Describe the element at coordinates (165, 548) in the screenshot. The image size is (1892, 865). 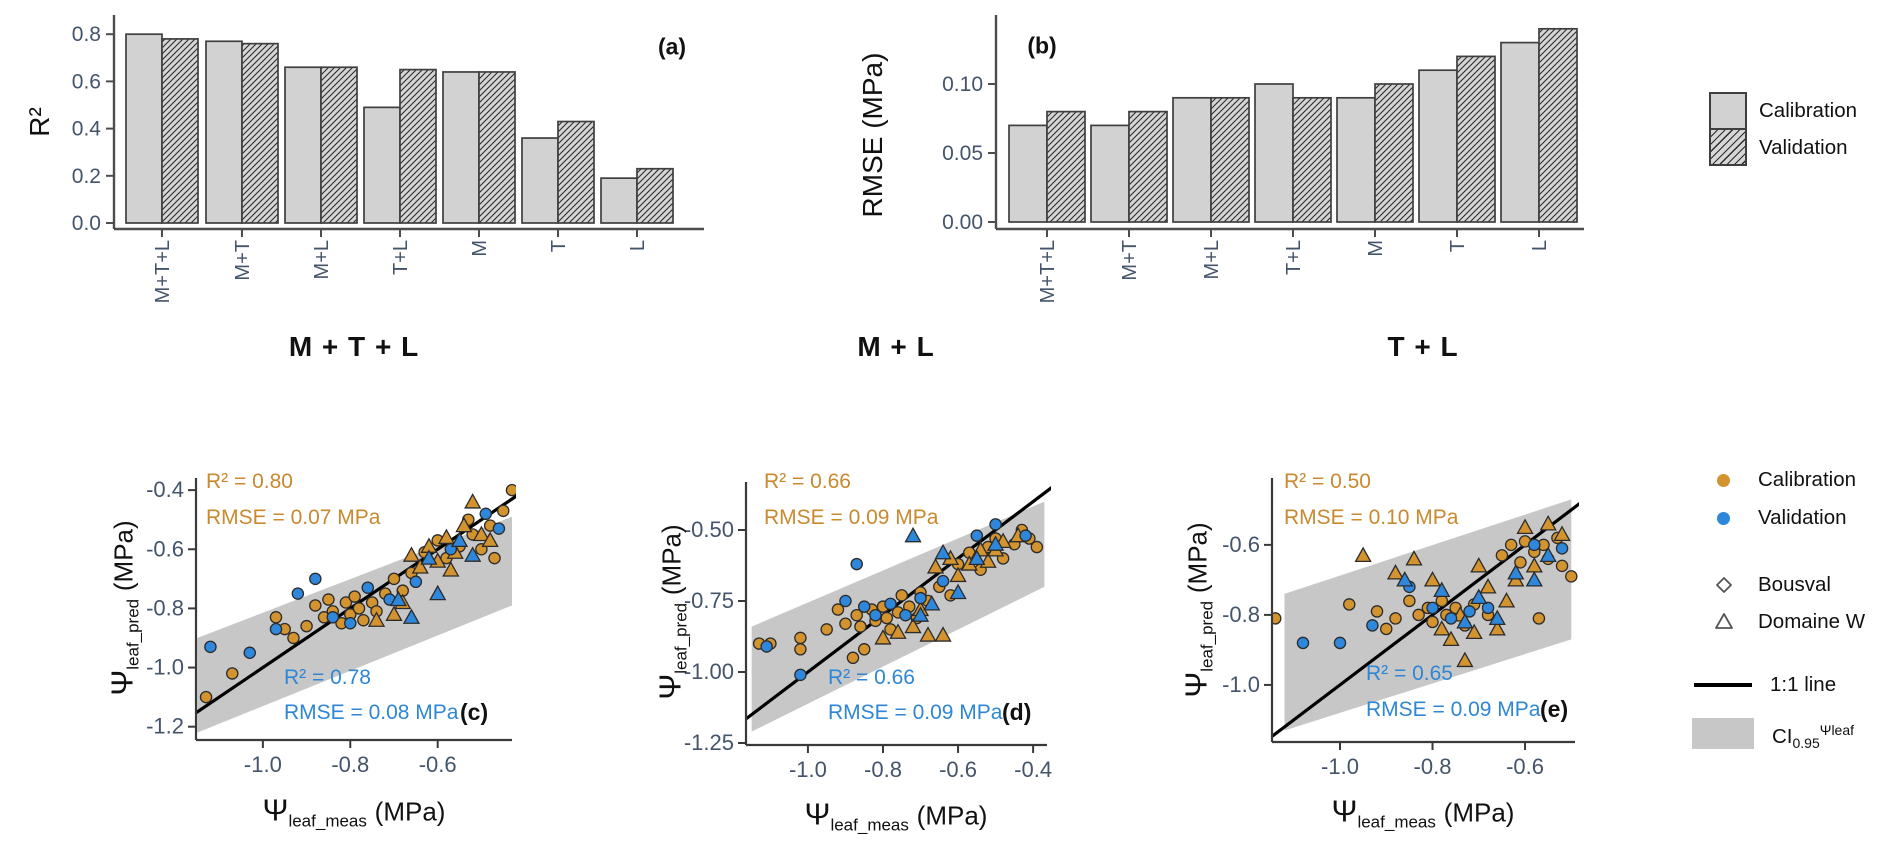
I see `y-tick-label: -0.6` at that location.